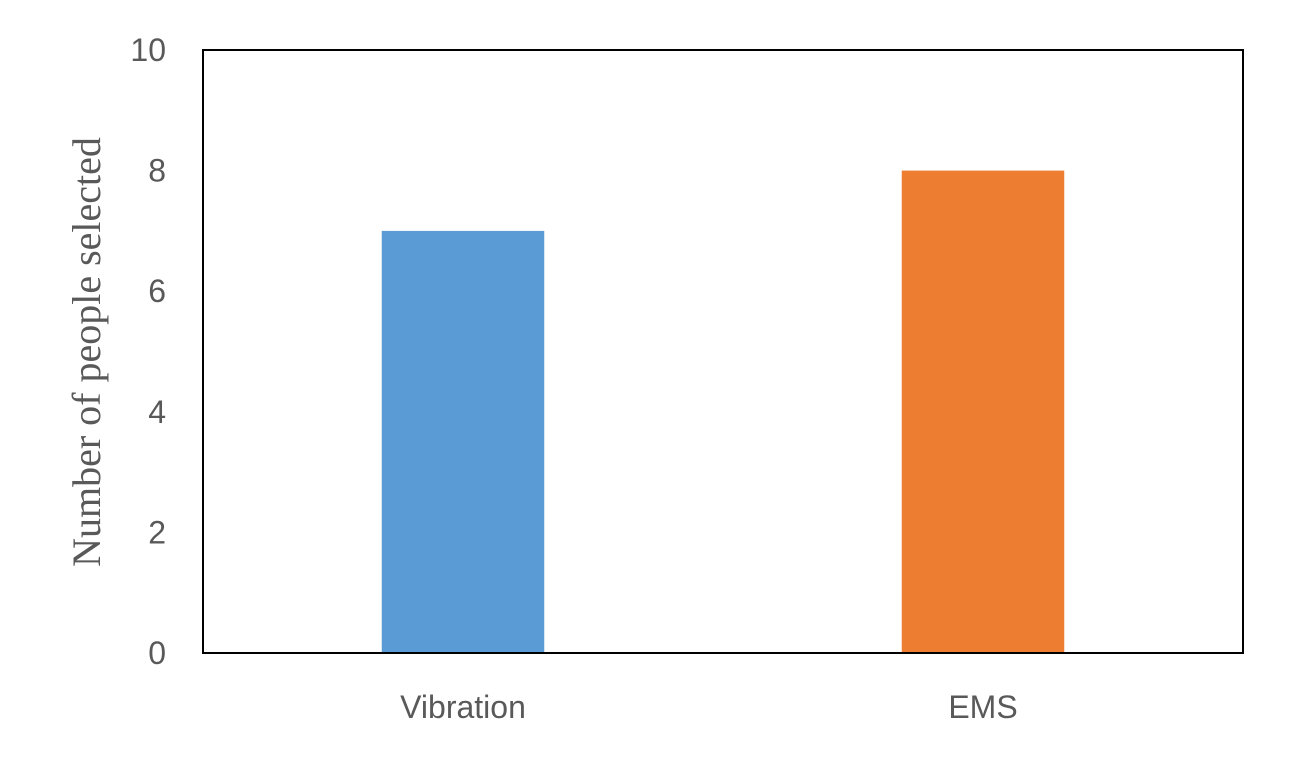 The height and width of the screenshot is (760, 1292). I want to click on bar-vibration, so click(463, 441).